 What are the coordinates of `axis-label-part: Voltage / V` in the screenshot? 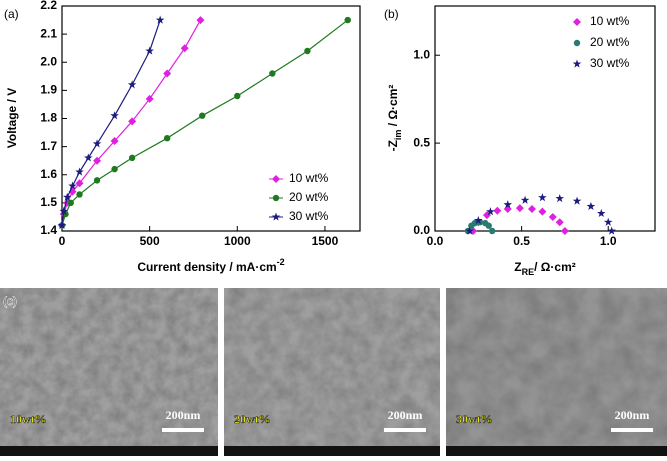 It's located at (12, 118).